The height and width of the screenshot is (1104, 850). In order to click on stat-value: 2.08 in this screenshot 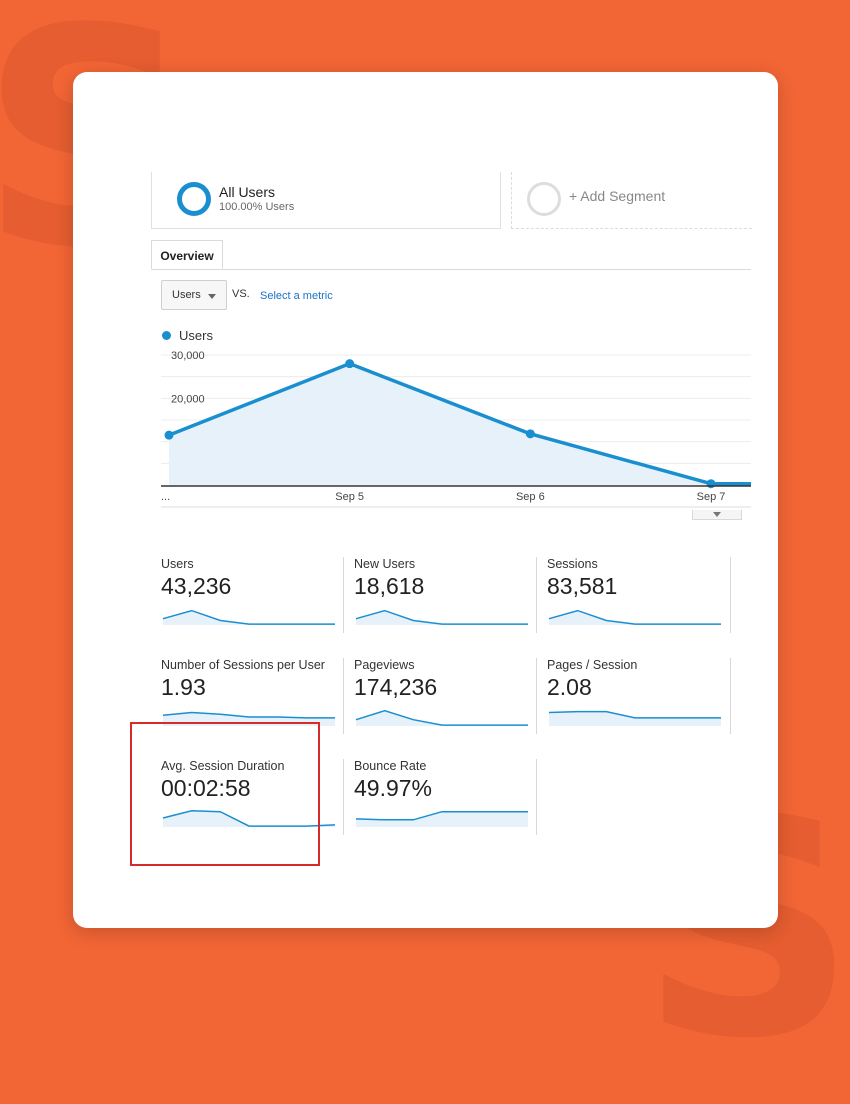, I will do `click(569, 687)`.